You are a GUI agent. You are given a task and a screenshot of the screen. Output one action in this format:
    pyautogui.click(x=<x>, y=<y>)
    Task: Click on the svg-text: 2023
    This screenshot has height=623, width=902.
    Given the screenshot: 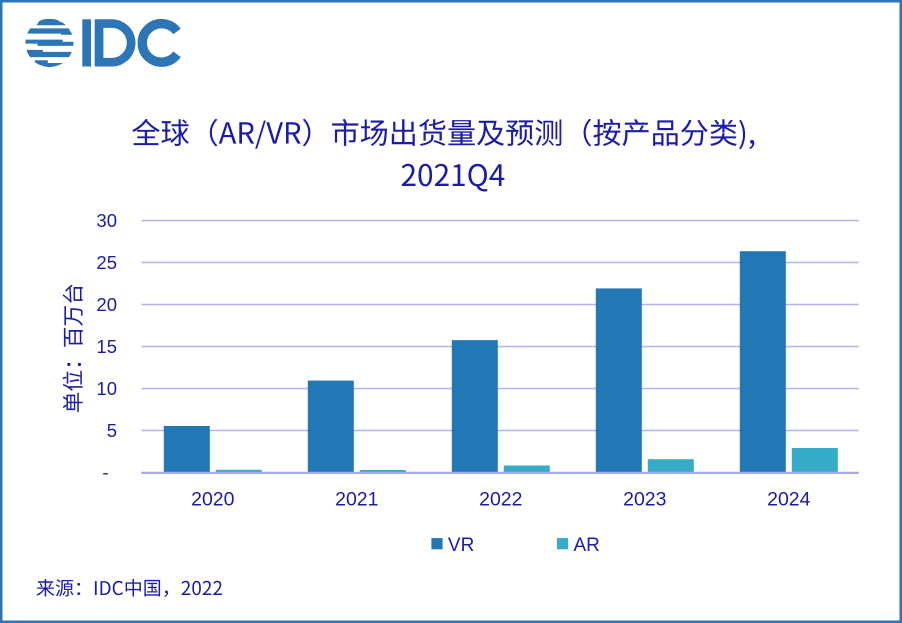 What is the action you would take?
    pyautogui.click(x=644, y=500)
    